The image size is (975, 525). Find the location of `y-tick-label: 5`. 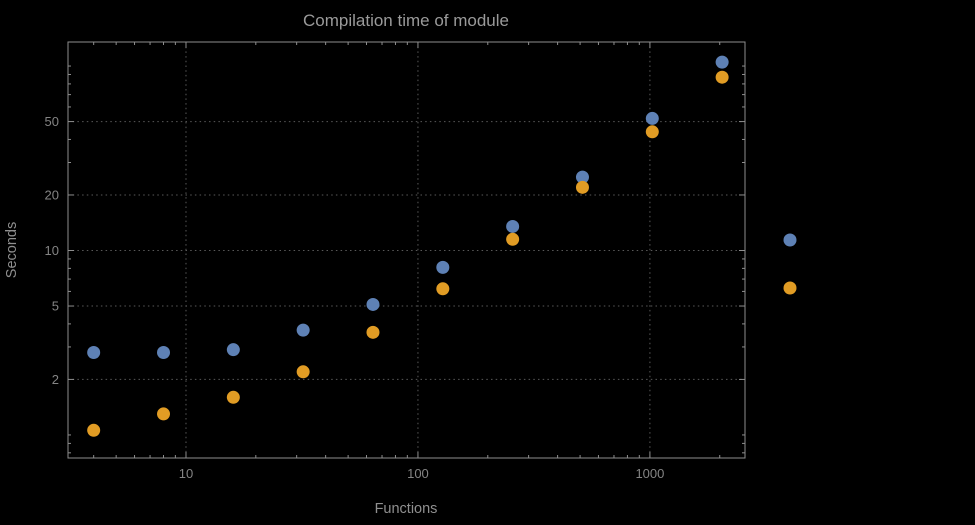

y-tick-label: 5 is located at coordinates (55, 306).